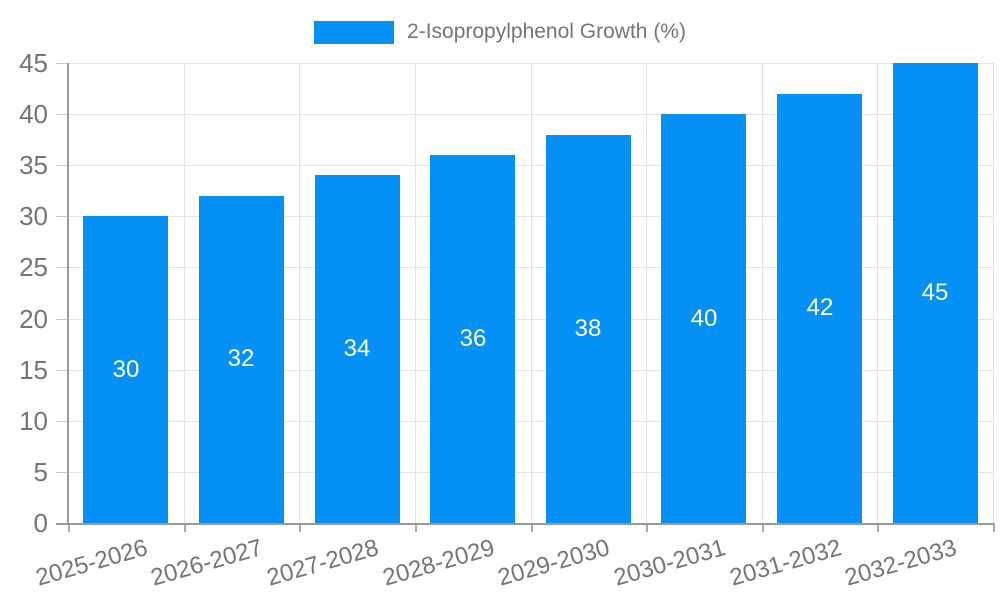 The width and height of the screenshot is (1000, 600). I want to click on y-axis-label: 30, so click(33, 216).